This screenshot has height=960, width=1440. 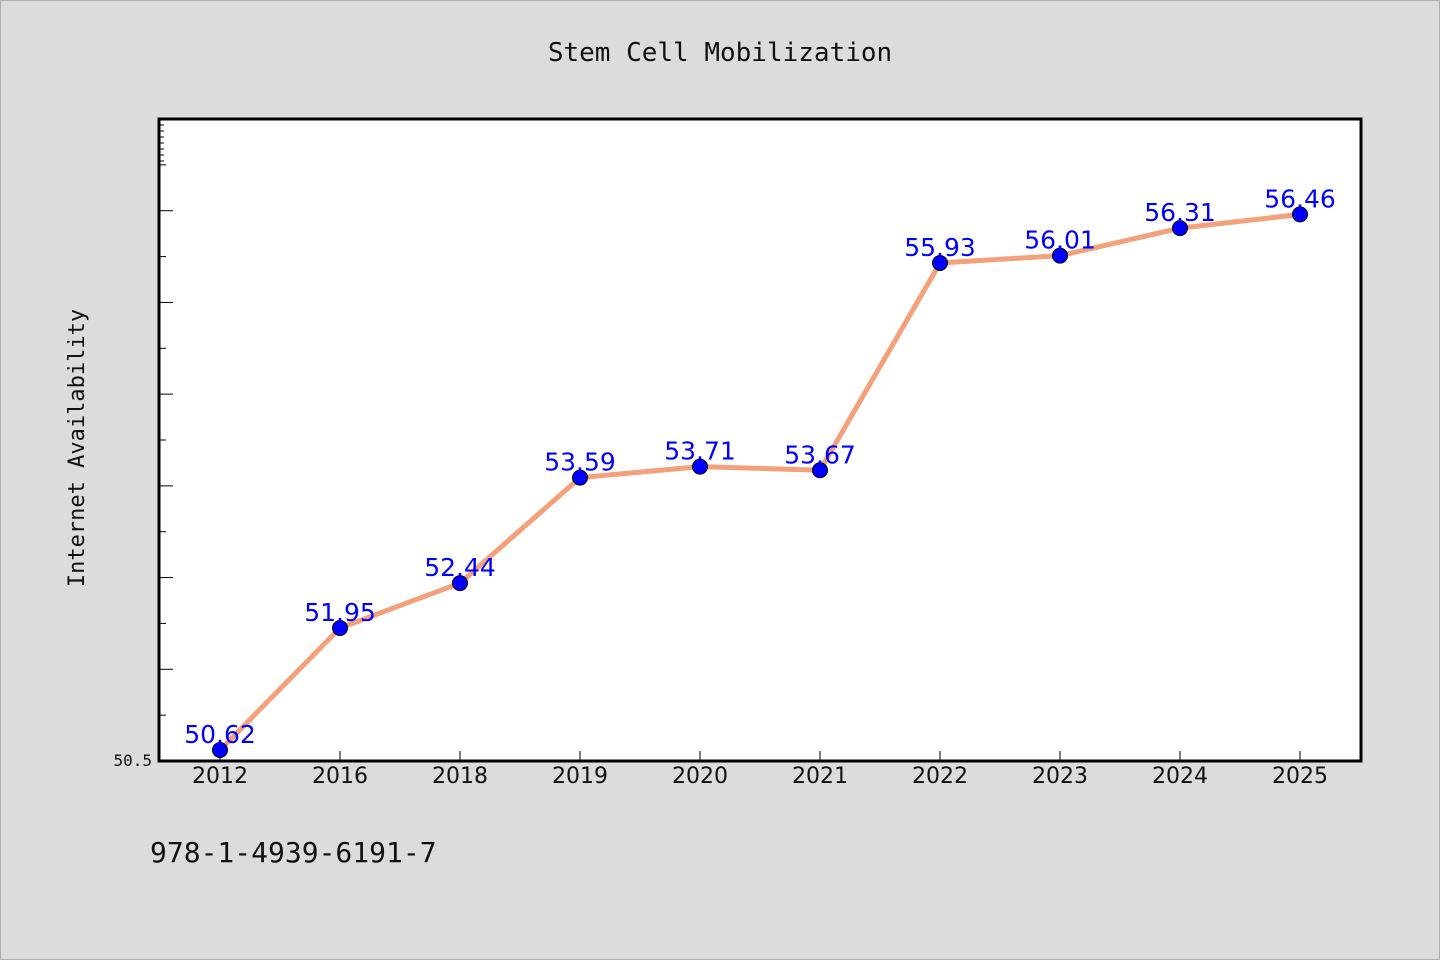 I want to click on x-tick-label: 2019, so click(x=580, y=776).